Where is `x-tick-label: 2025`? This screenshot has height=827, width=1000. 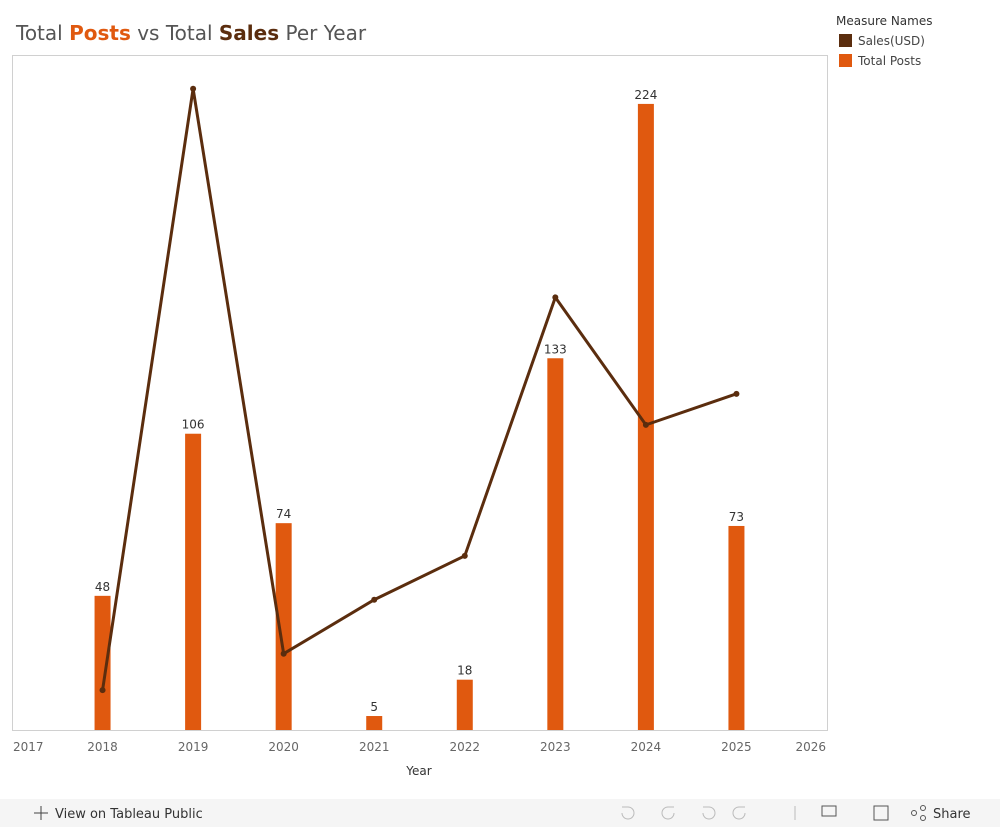
x-tick-label: 2025 is located at coordinates (736, 747).